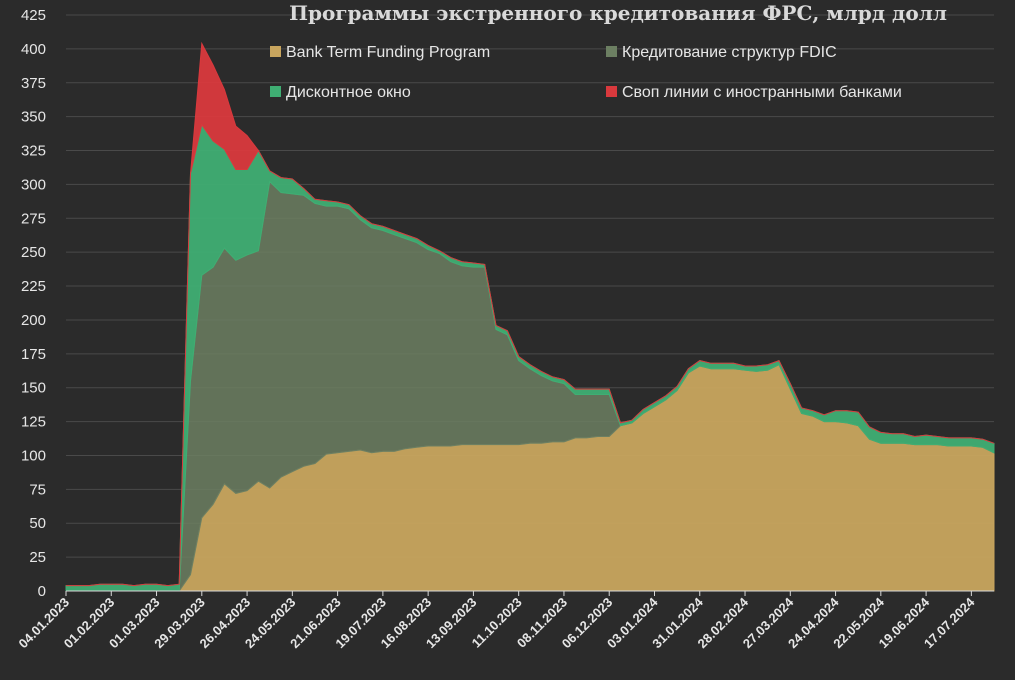 This screenshot has width=1015, height=680. I want to click on legend-label: Bank Term Funding Program, so click(388, 52).